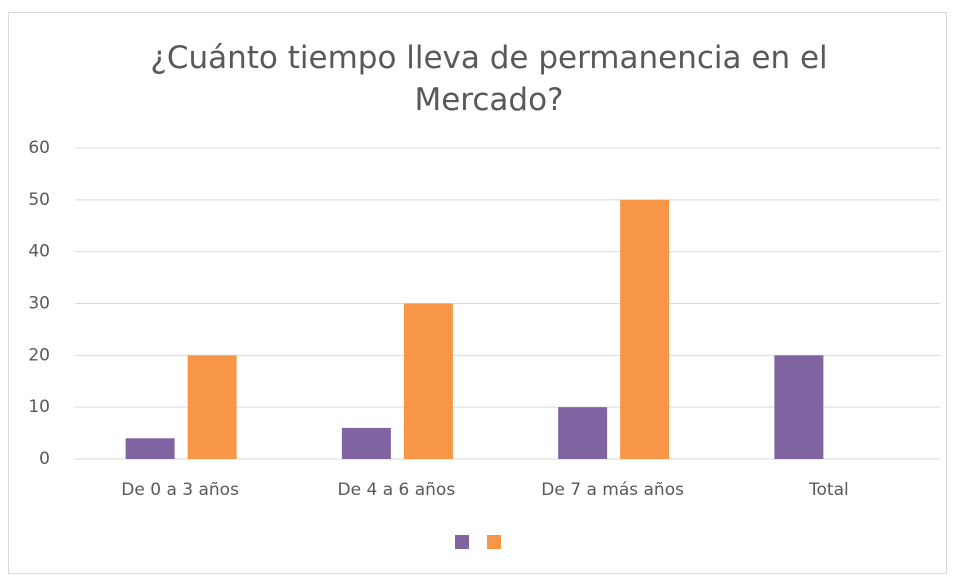 This screenshot has height=581, width=957. Describe the element at coordinates (44, 459) in the screenshot. I see `y-tick-label: 0` at that location.